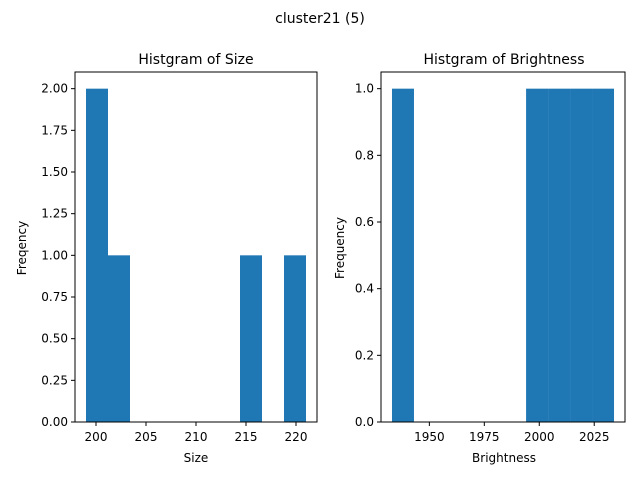 This screenshot has width=640, height=480. What do you see at coordinates (320, 19) in the screenshot?
I see `figure-suptitle: cluster21 (5)` at bounding box center [320, 19].